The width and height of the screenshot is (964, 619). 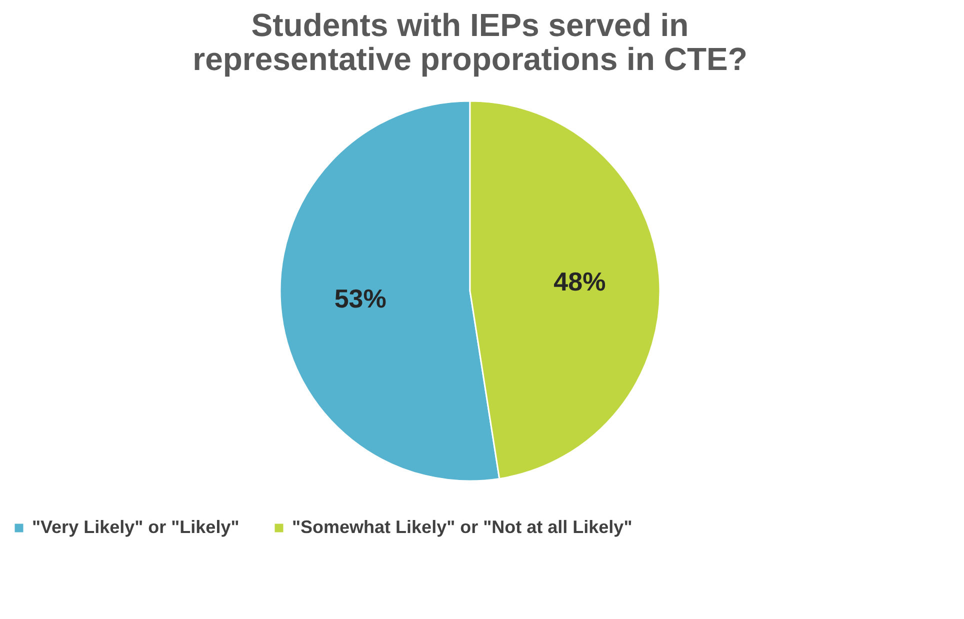 I want to click on legend-label: "Somewhat Likely" or "Not at all Likely", so click(x=462, y=527).